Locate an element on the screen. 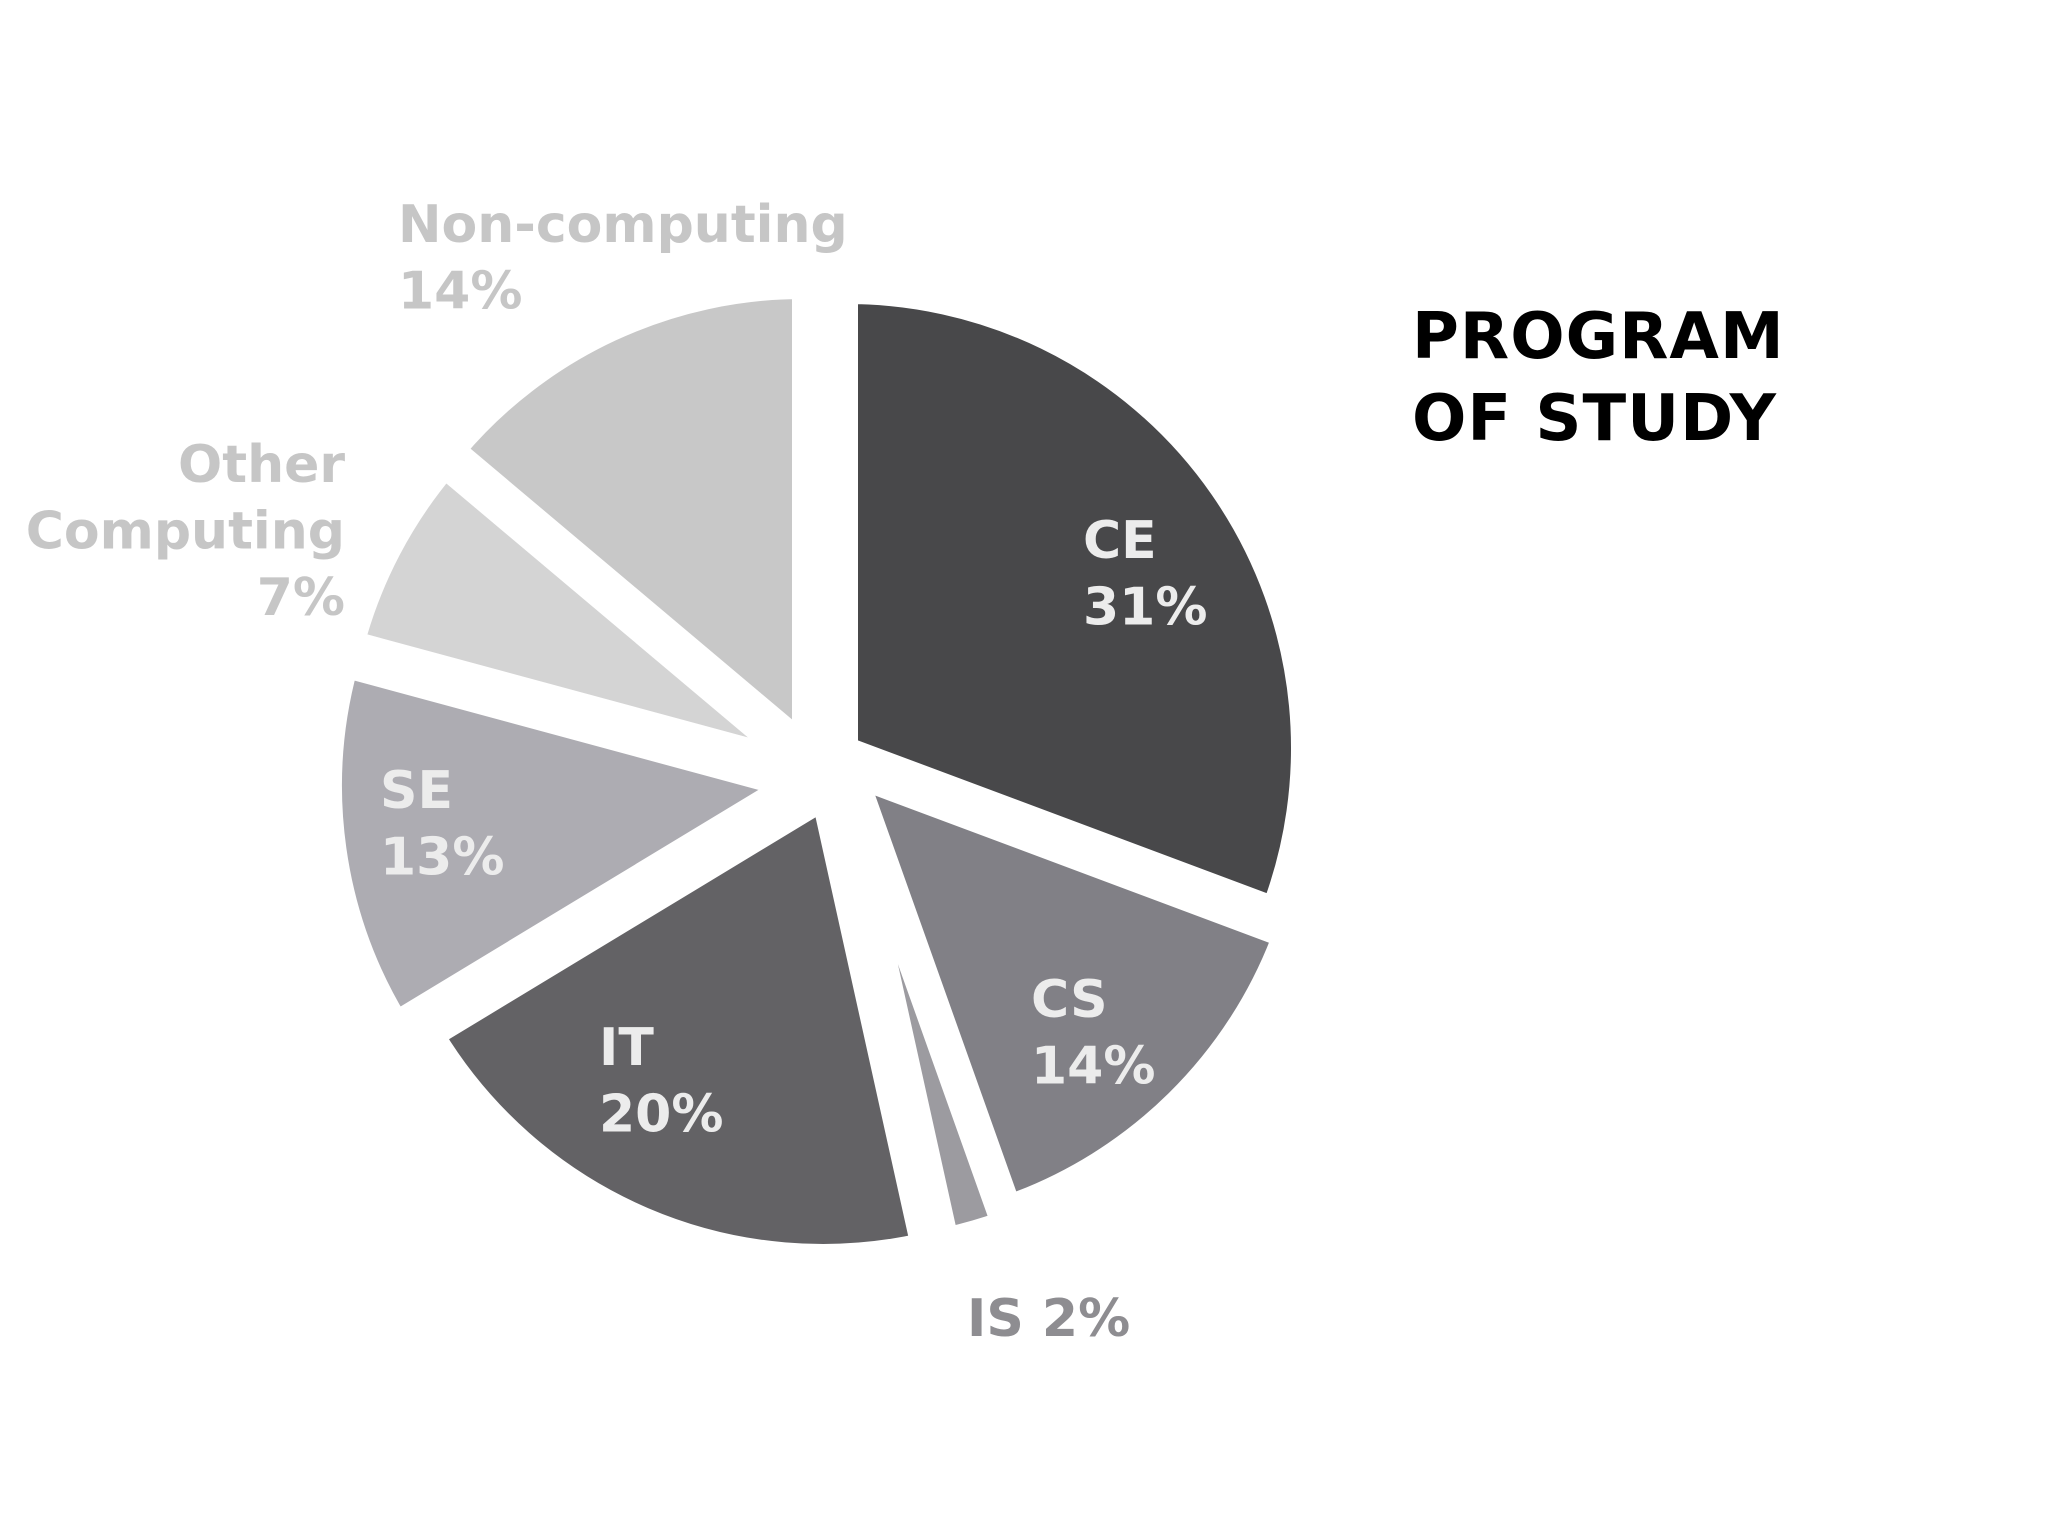  pie-label-it-name: IT is located at coordinates (626, 1048).